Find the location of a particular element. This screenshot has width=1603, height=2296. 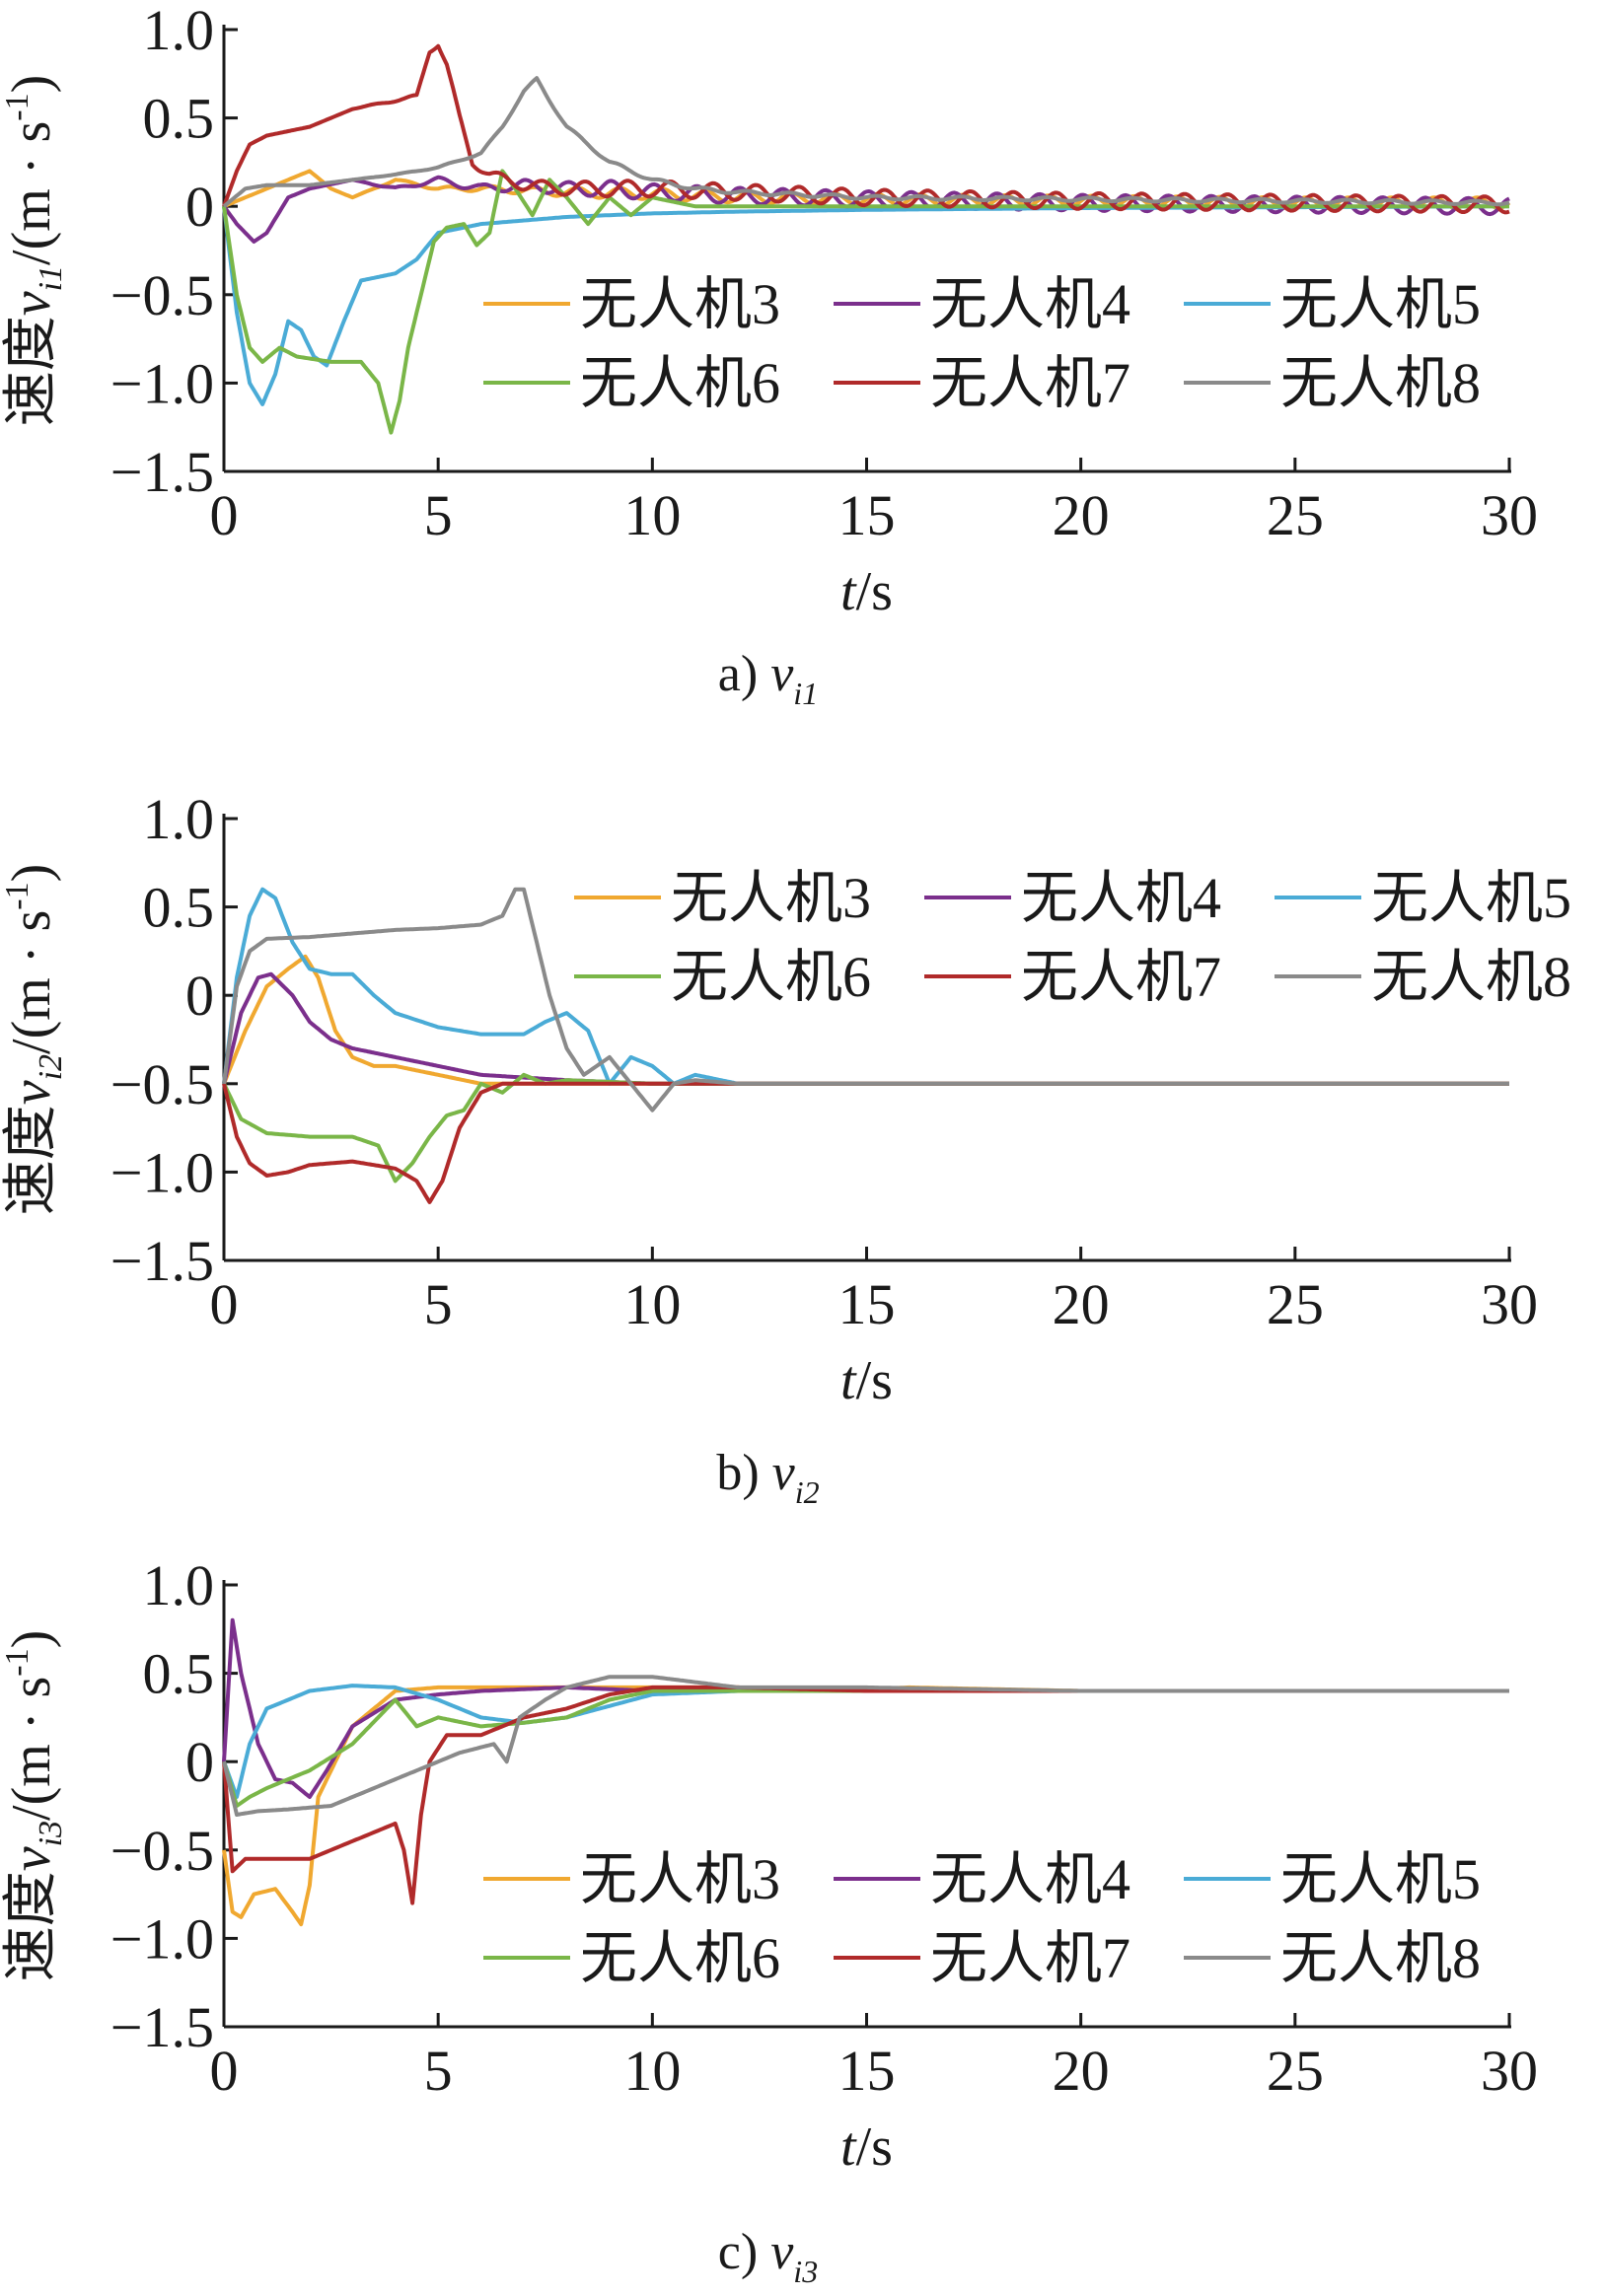

y-axis-title: 速度vi1/(m · s-1) is located at coordinates (34, 251).